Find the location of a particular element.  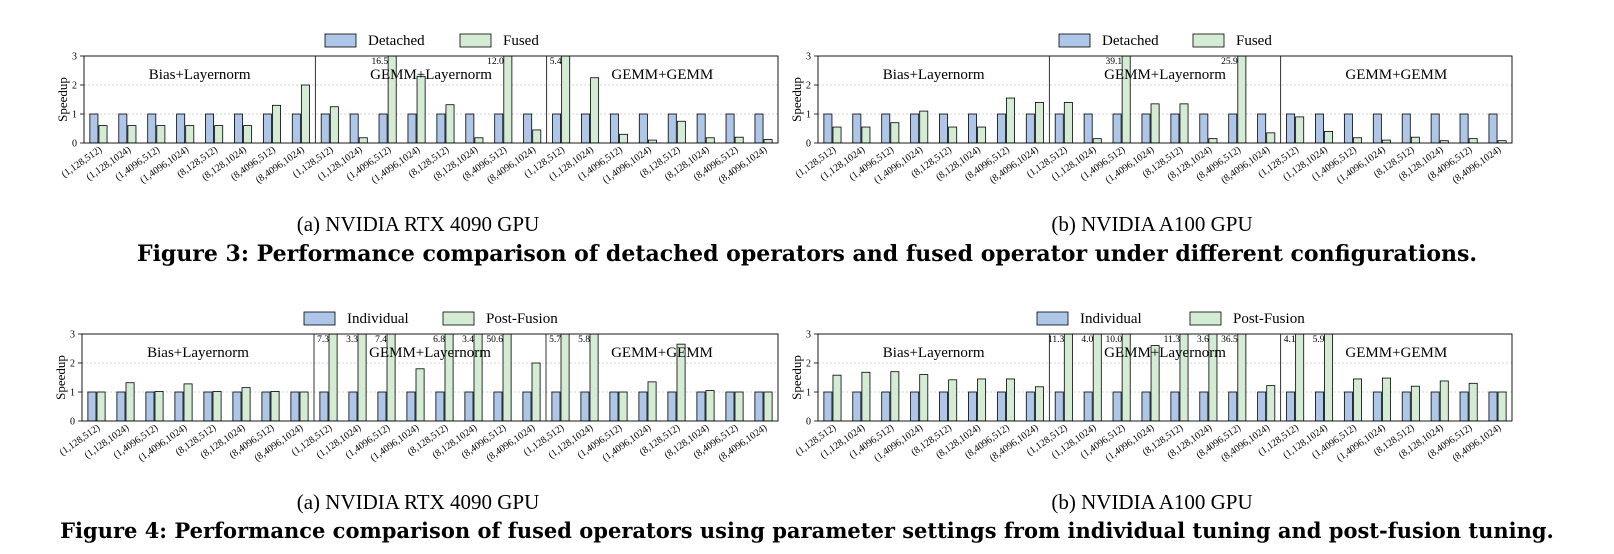

overflow-value-label: 10.0 is located at coordinates (1114, 340).